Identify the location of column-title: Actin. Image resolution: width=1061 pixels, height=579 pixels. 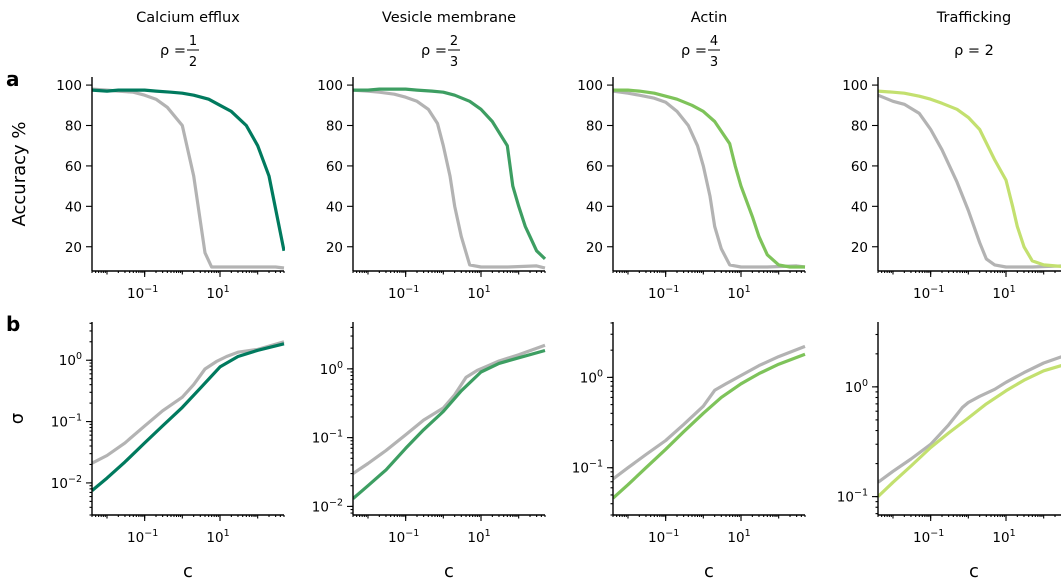
(709, 18).